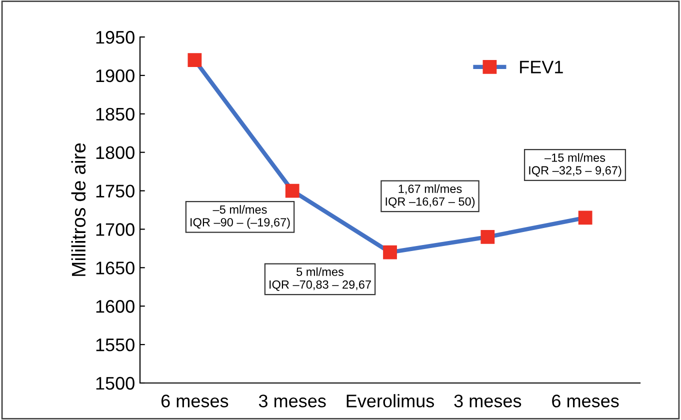 The height and width of the screenshot is (420, 681). I want to click on y-tick-label: 1900, so click(115, 75).